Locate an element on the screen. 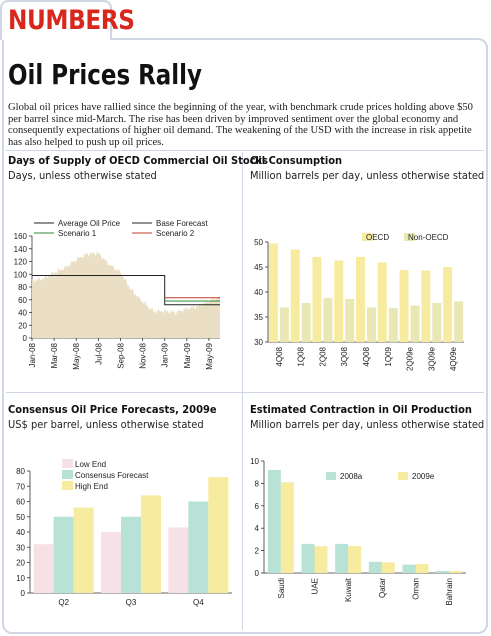  y-tick-label: 8 is located at coordinates (257, 483).